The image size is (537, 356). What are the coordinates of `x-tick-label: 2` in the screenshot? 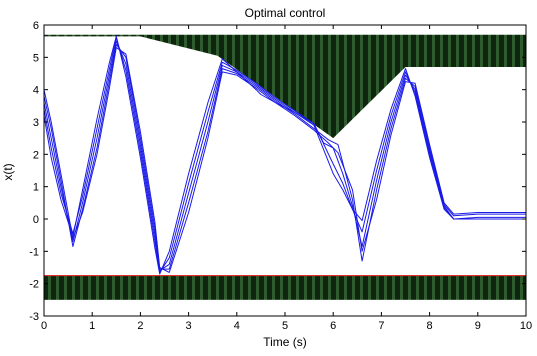 It's located at (140, 326).